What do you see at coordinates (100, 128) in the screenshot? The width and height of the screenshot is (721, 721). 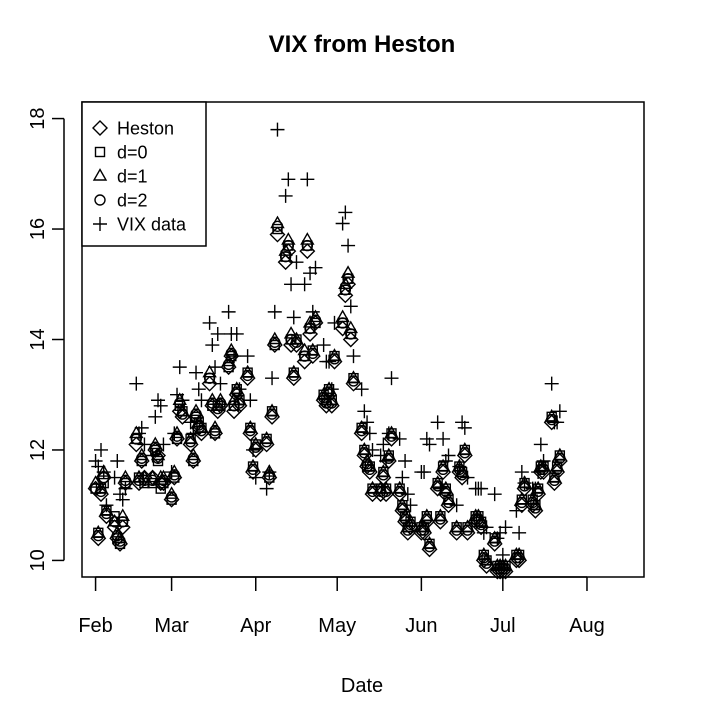 I see `legend-diamond-icon` at bounding box center [100, 128].